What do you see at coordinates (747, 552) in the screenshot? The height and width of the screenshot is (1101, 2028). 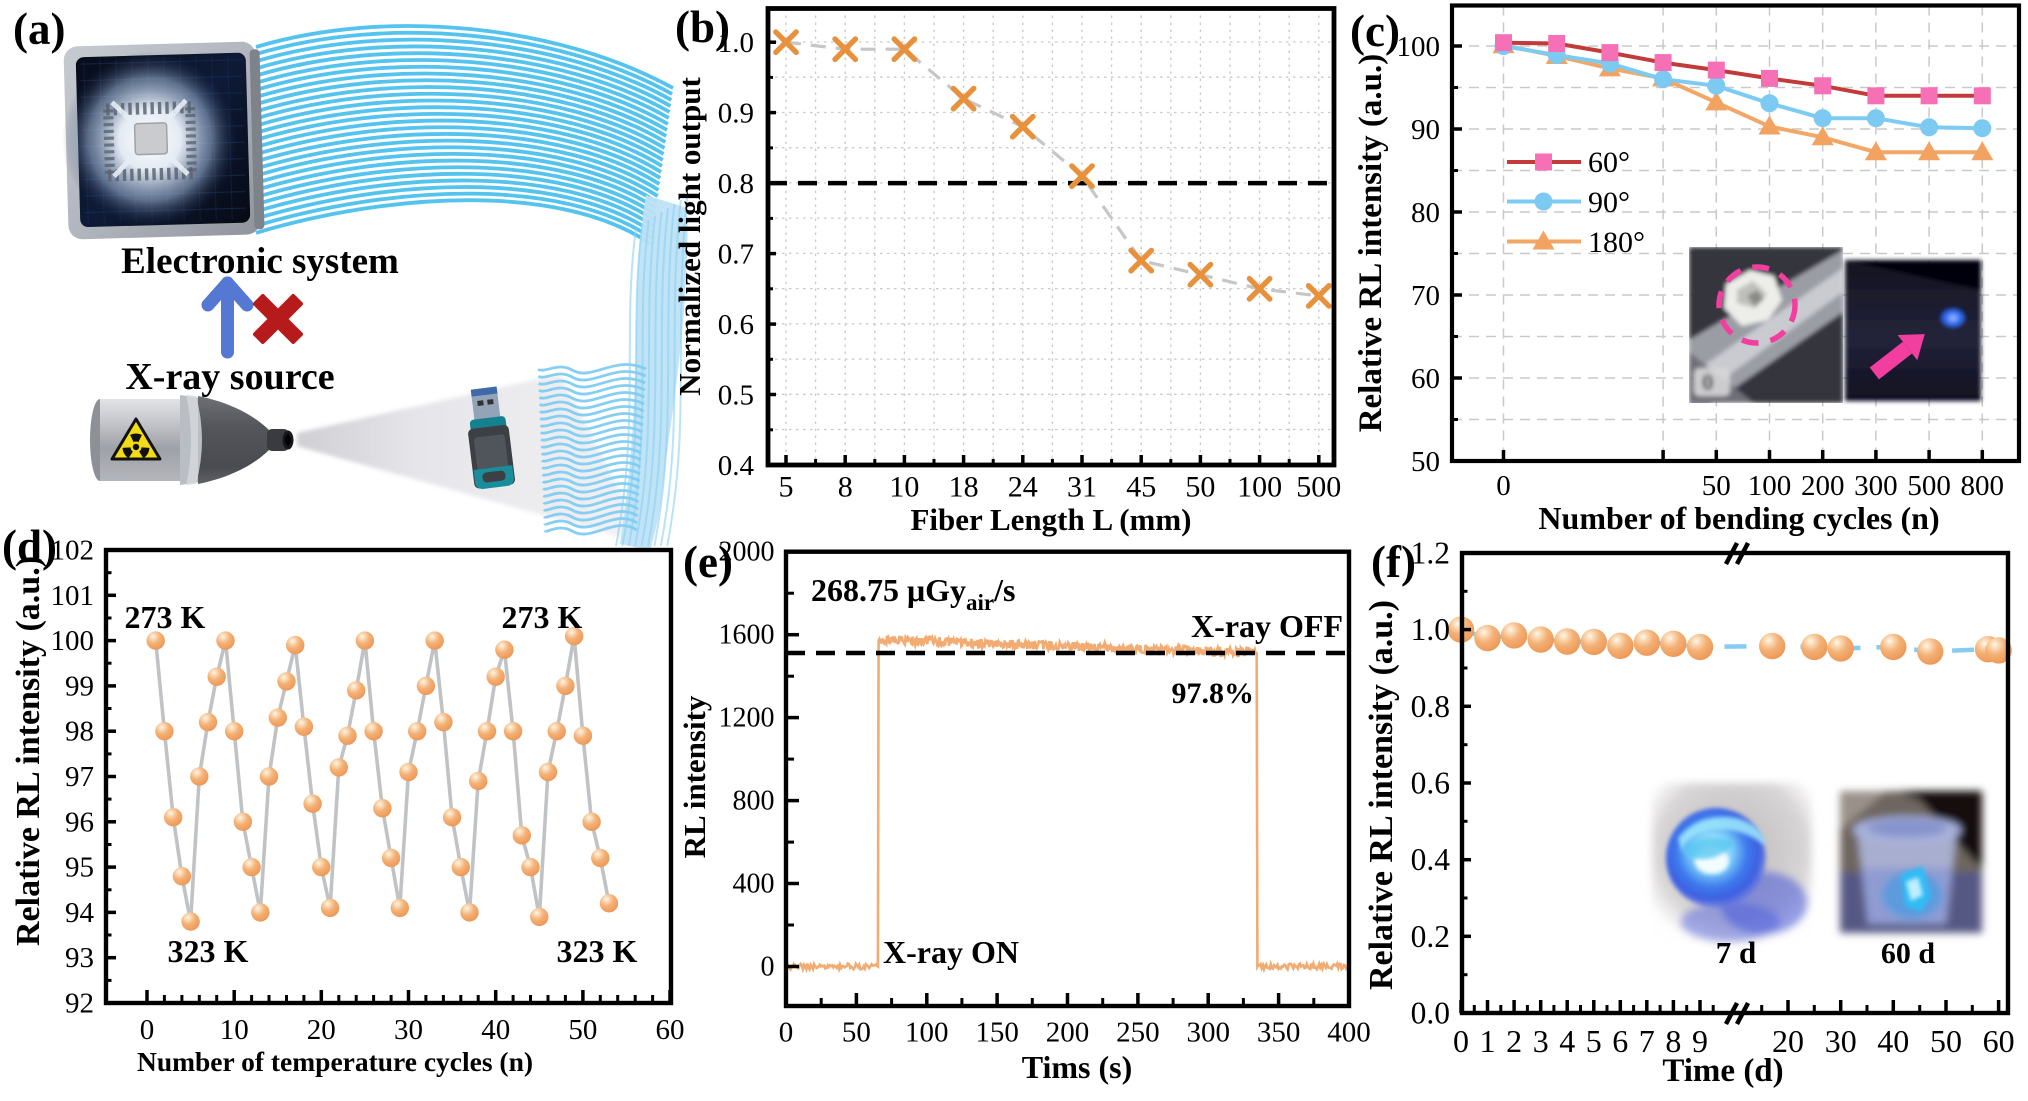 I see `svg-text: 2000` at bounding box center [747, 552].